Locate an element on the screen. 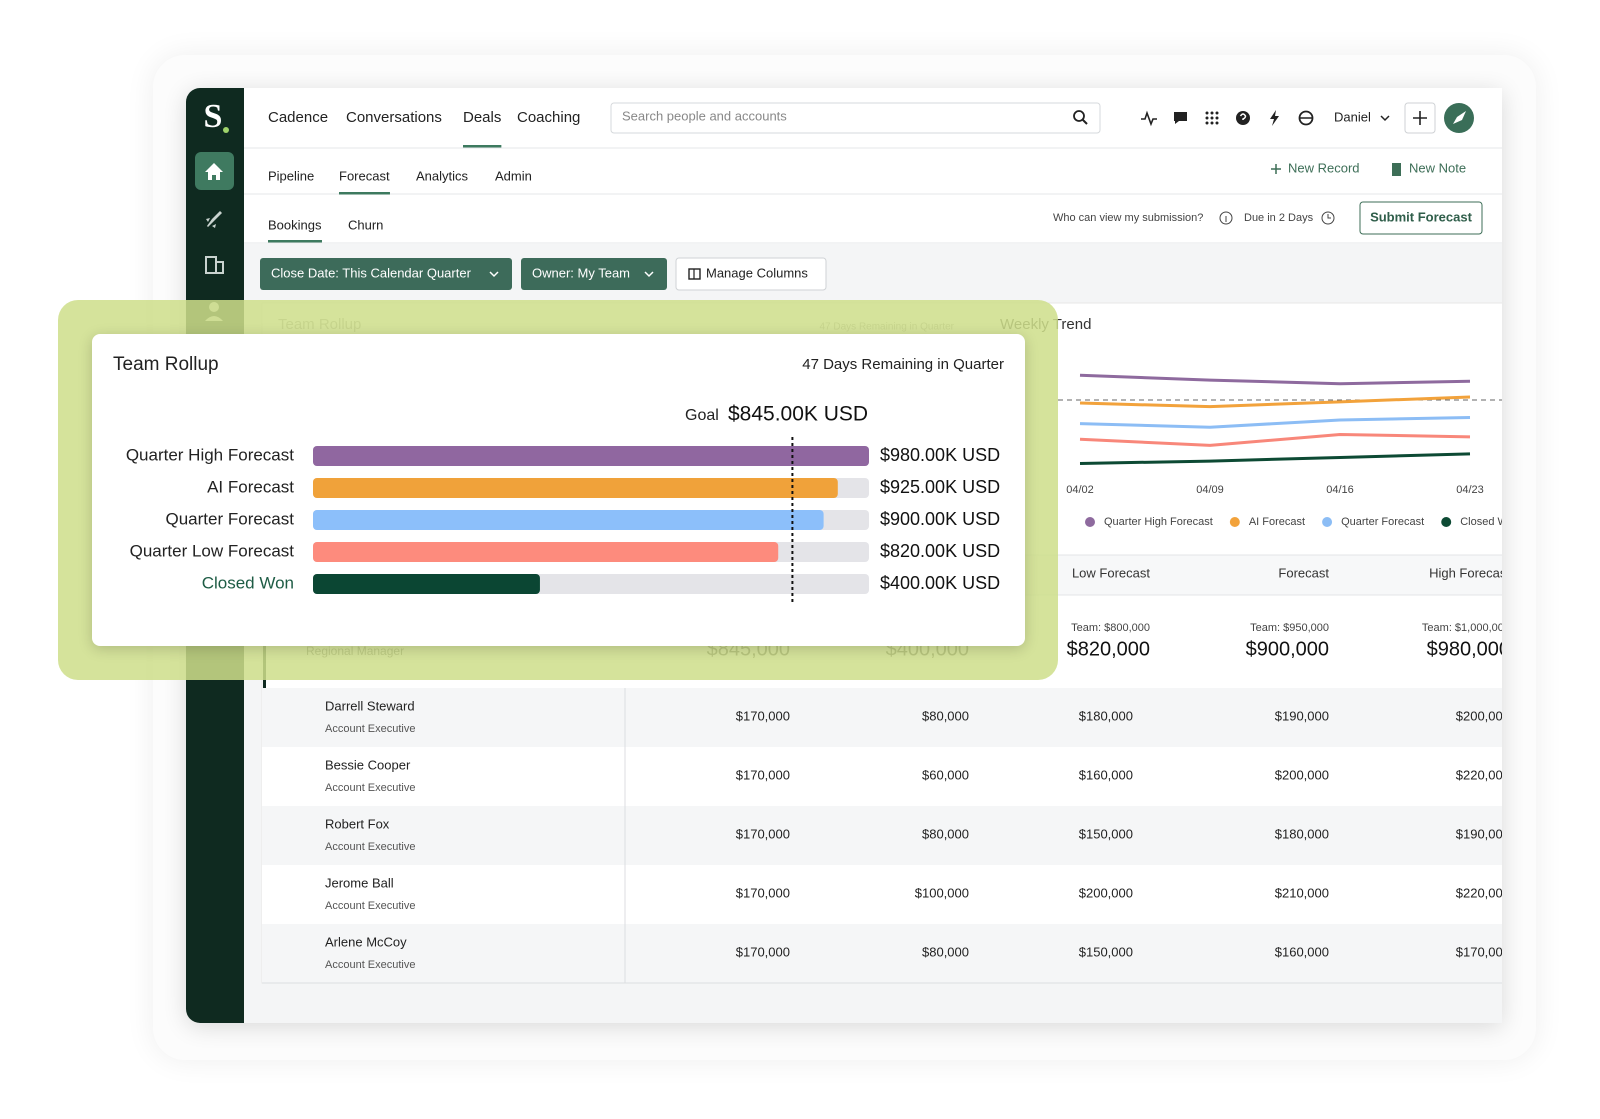  value-label: $980.00K USD is located at coordinates (940, 455).